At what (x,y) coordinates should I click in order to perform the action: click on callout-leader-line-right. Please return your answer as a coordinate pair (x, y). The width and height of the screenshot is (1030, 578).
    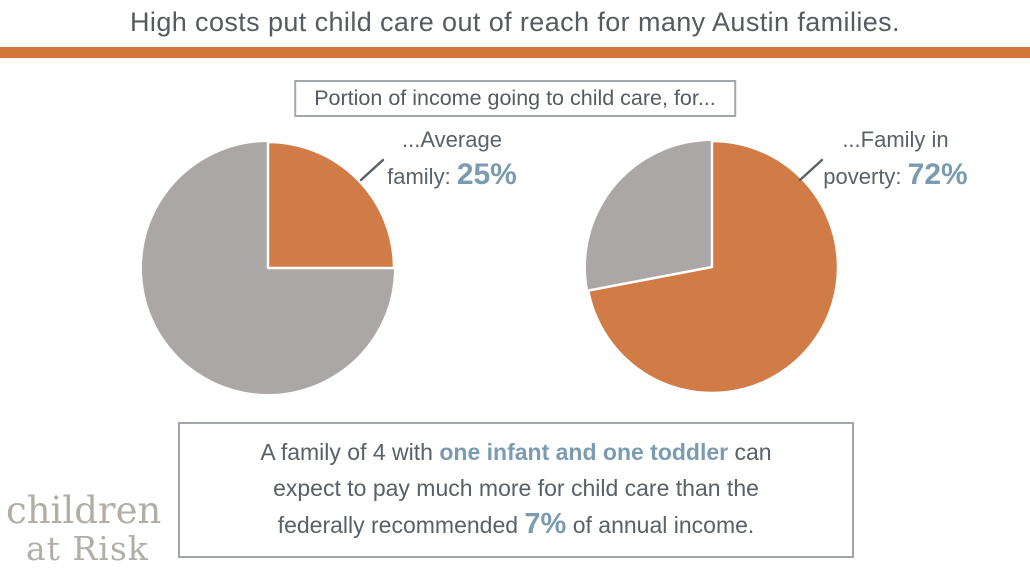
    Looking at the image, I should click on (811, 170).